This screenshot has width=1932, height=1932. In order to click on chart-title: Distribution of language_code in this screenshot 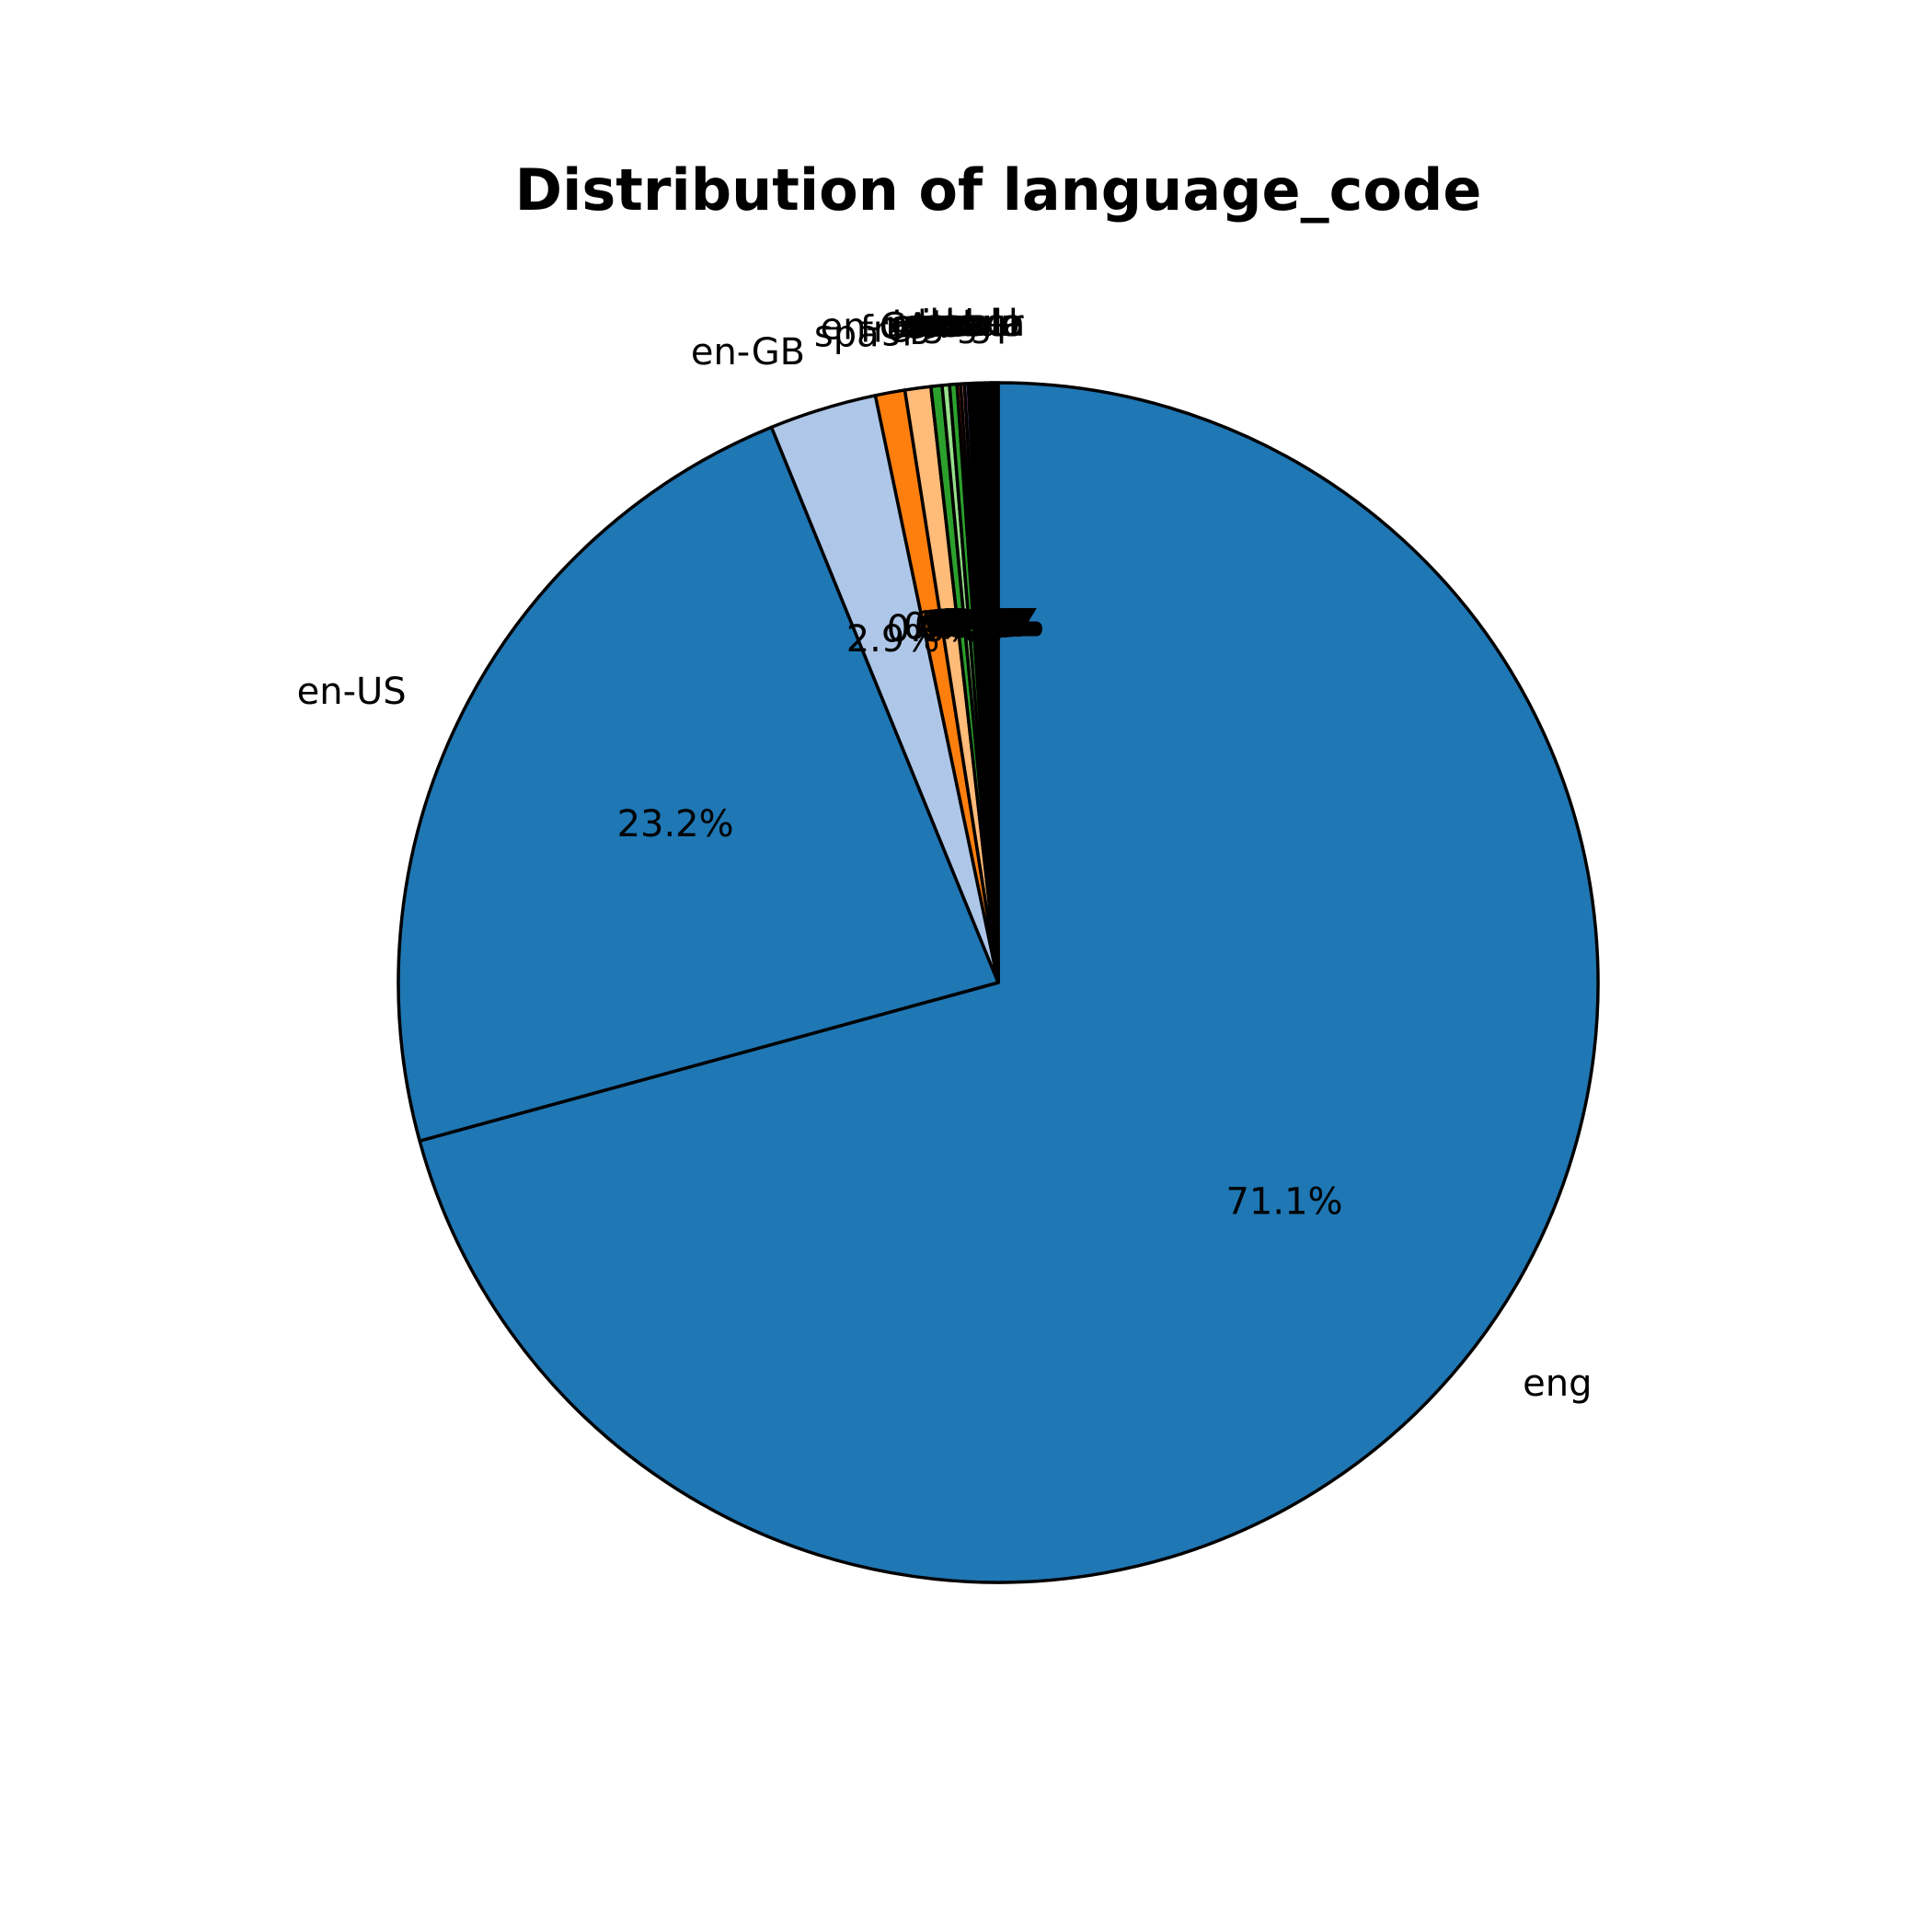, I will do `click(998, 190)`.